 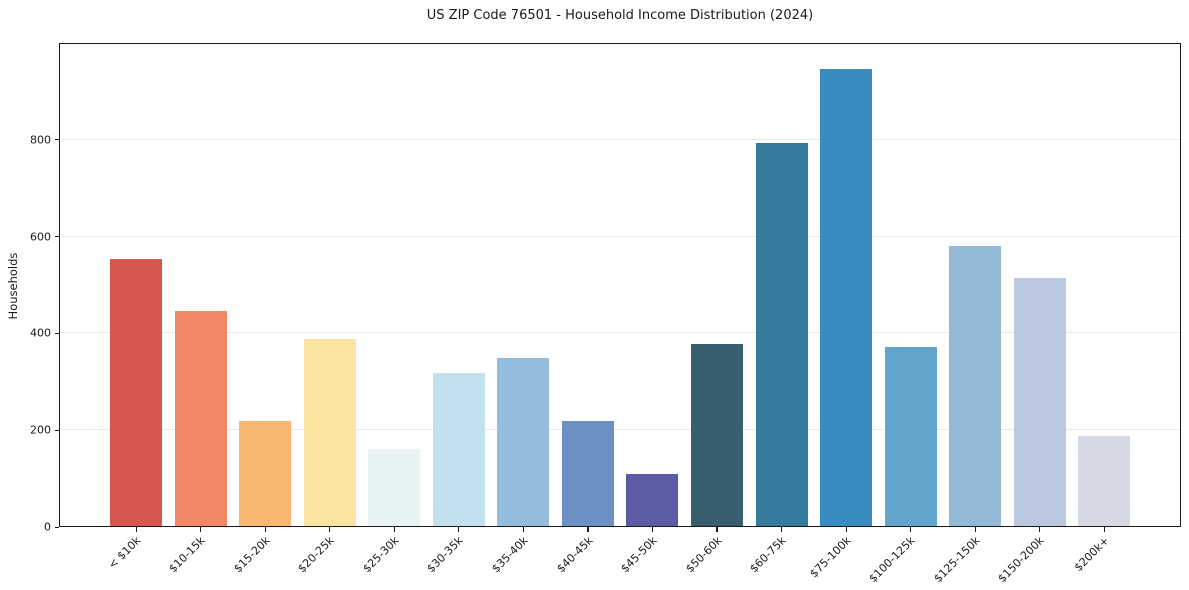 I want to click on bar-40-45k, so click(x=587, y=473).